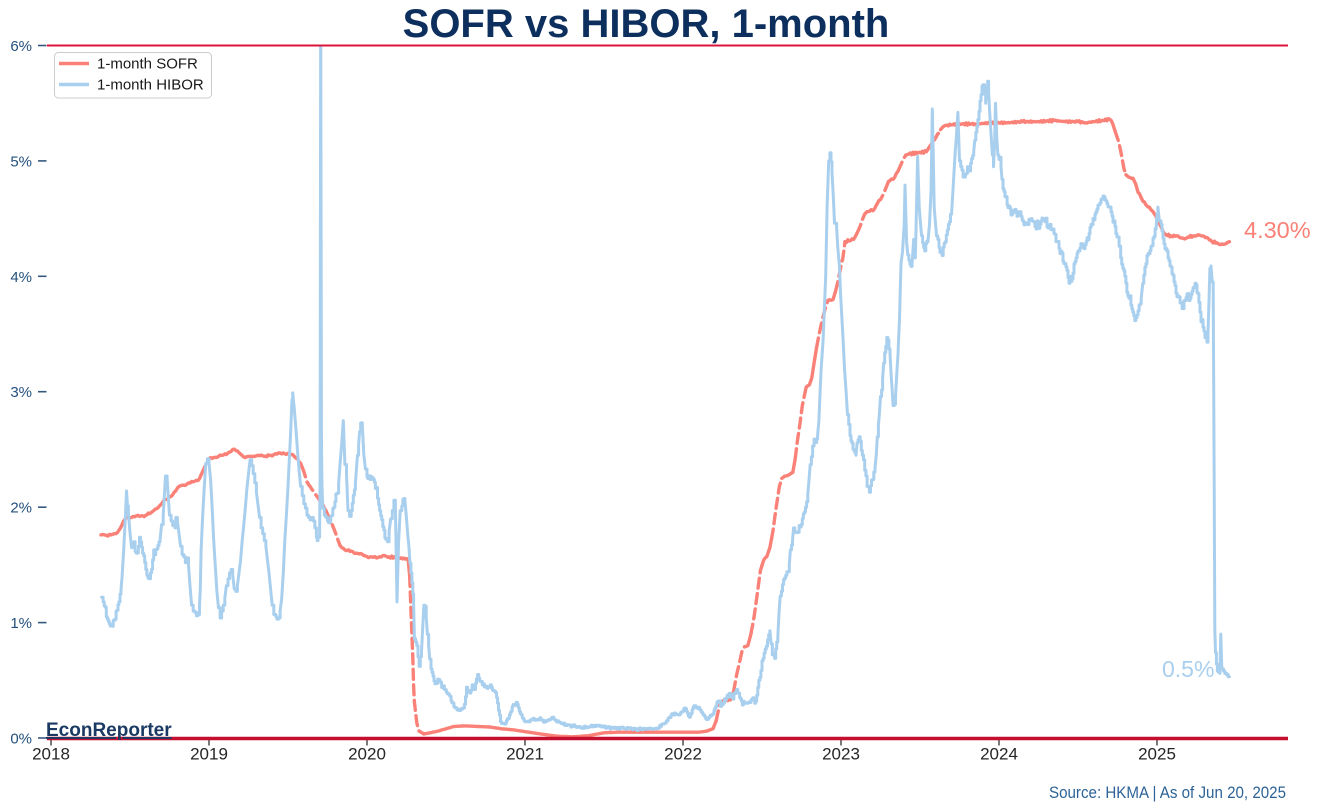  I want to click on svg-text: 2%, so click(21, 508).